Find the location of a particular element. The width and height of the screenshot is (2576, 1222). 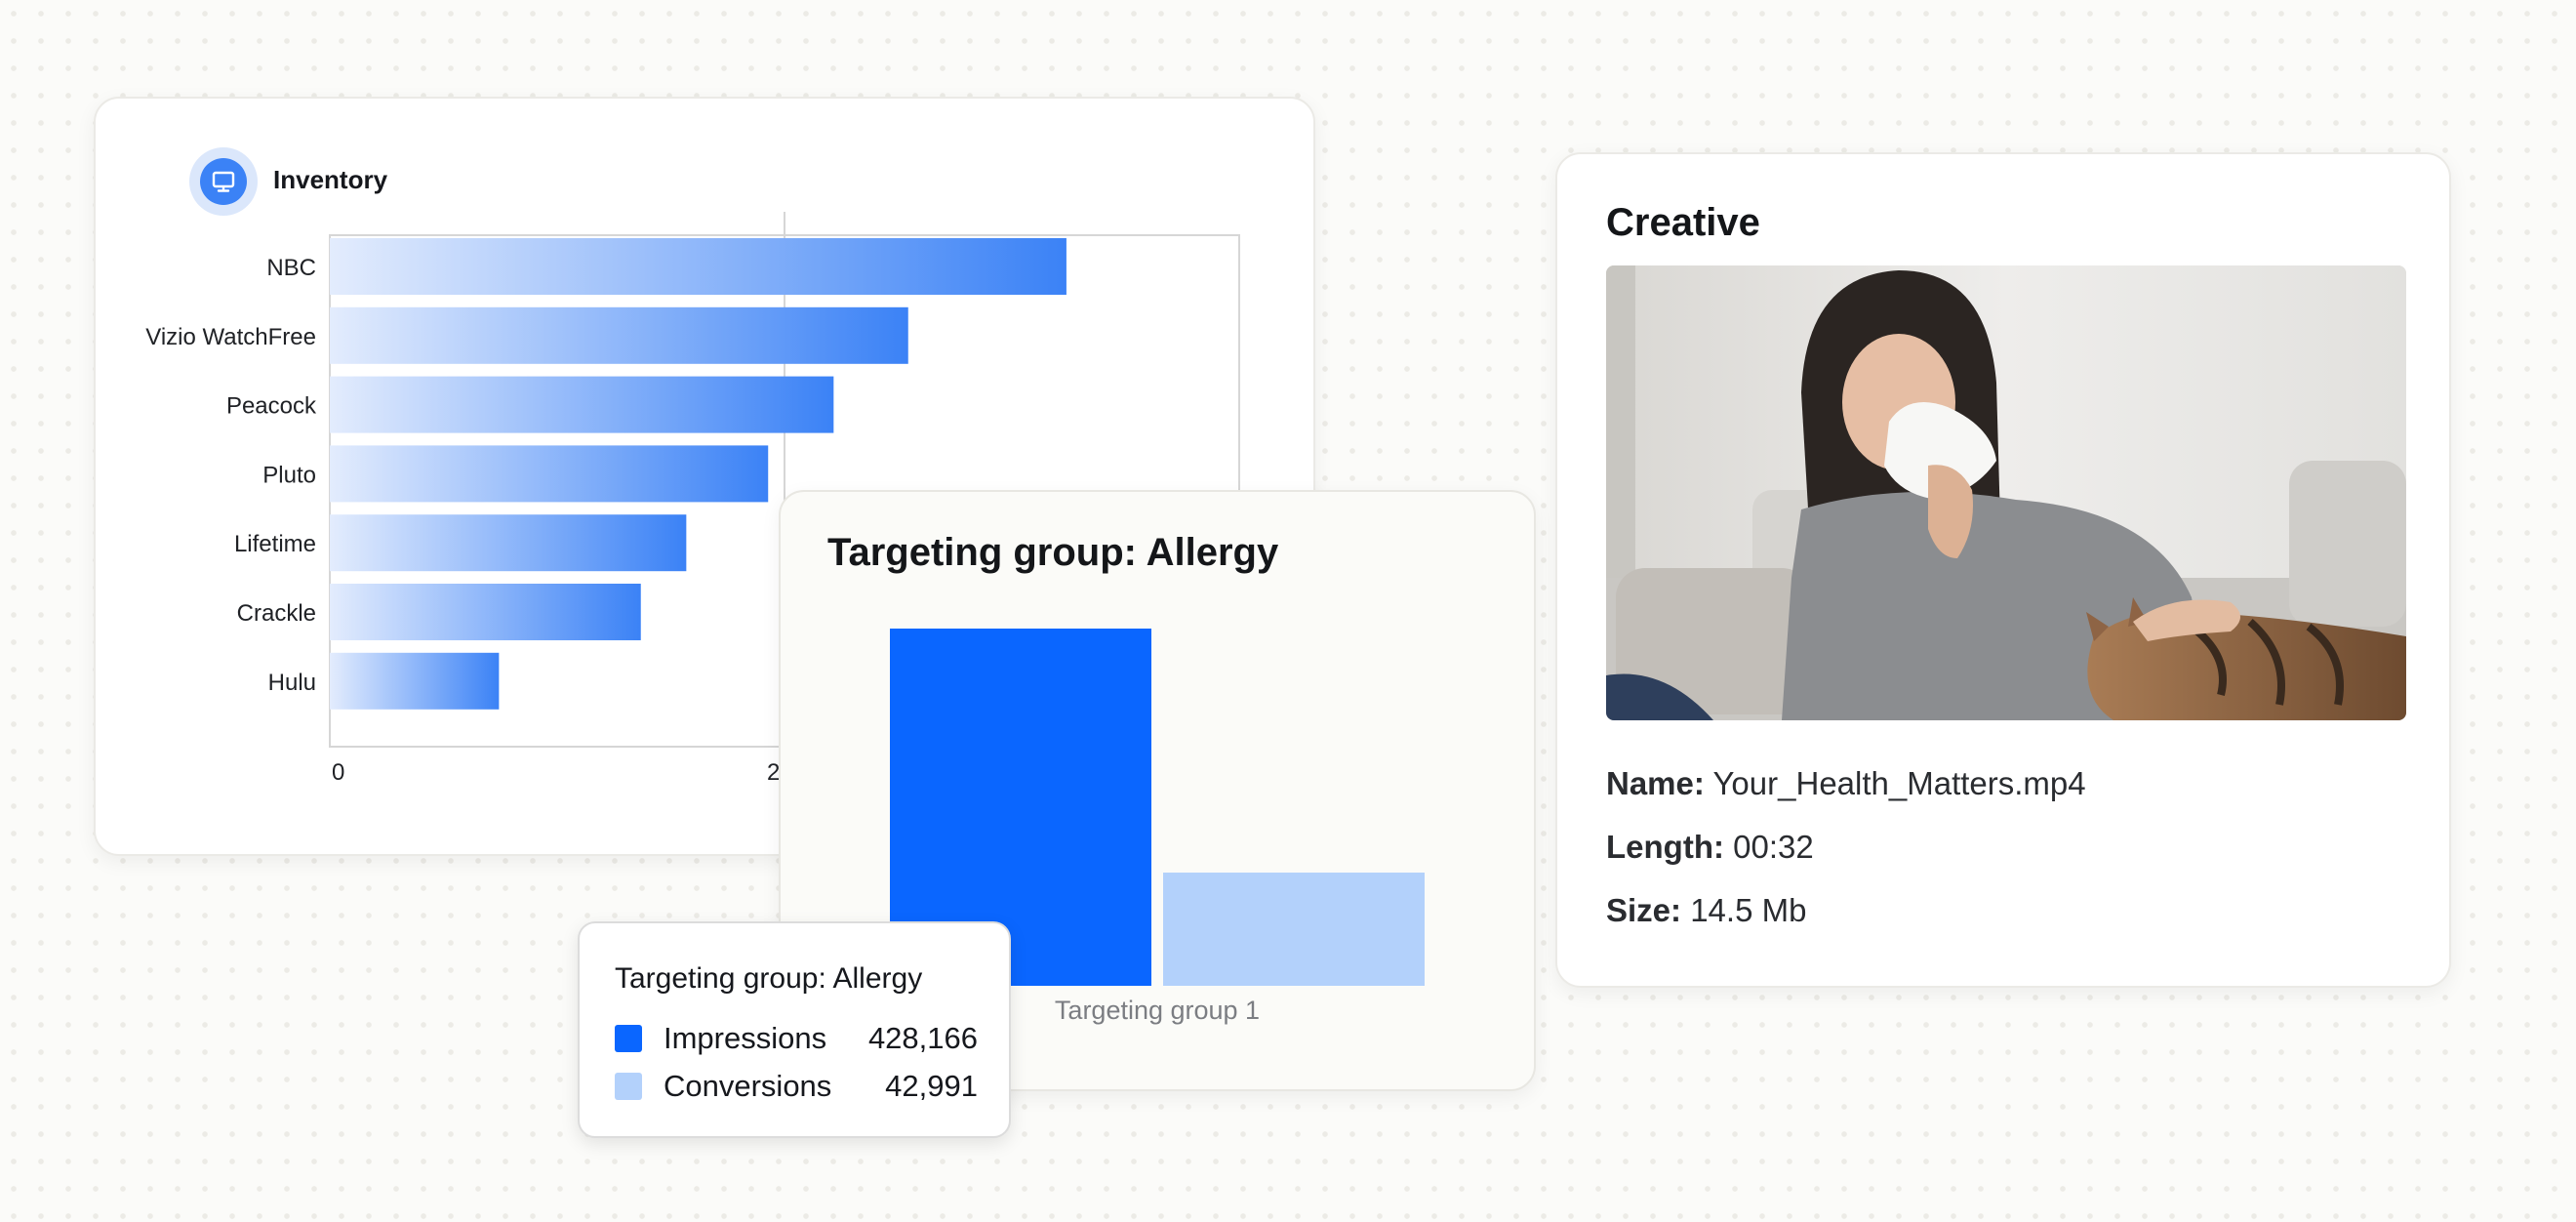

category-label: Vizio WatchFree is located at coordinates (230, 337).